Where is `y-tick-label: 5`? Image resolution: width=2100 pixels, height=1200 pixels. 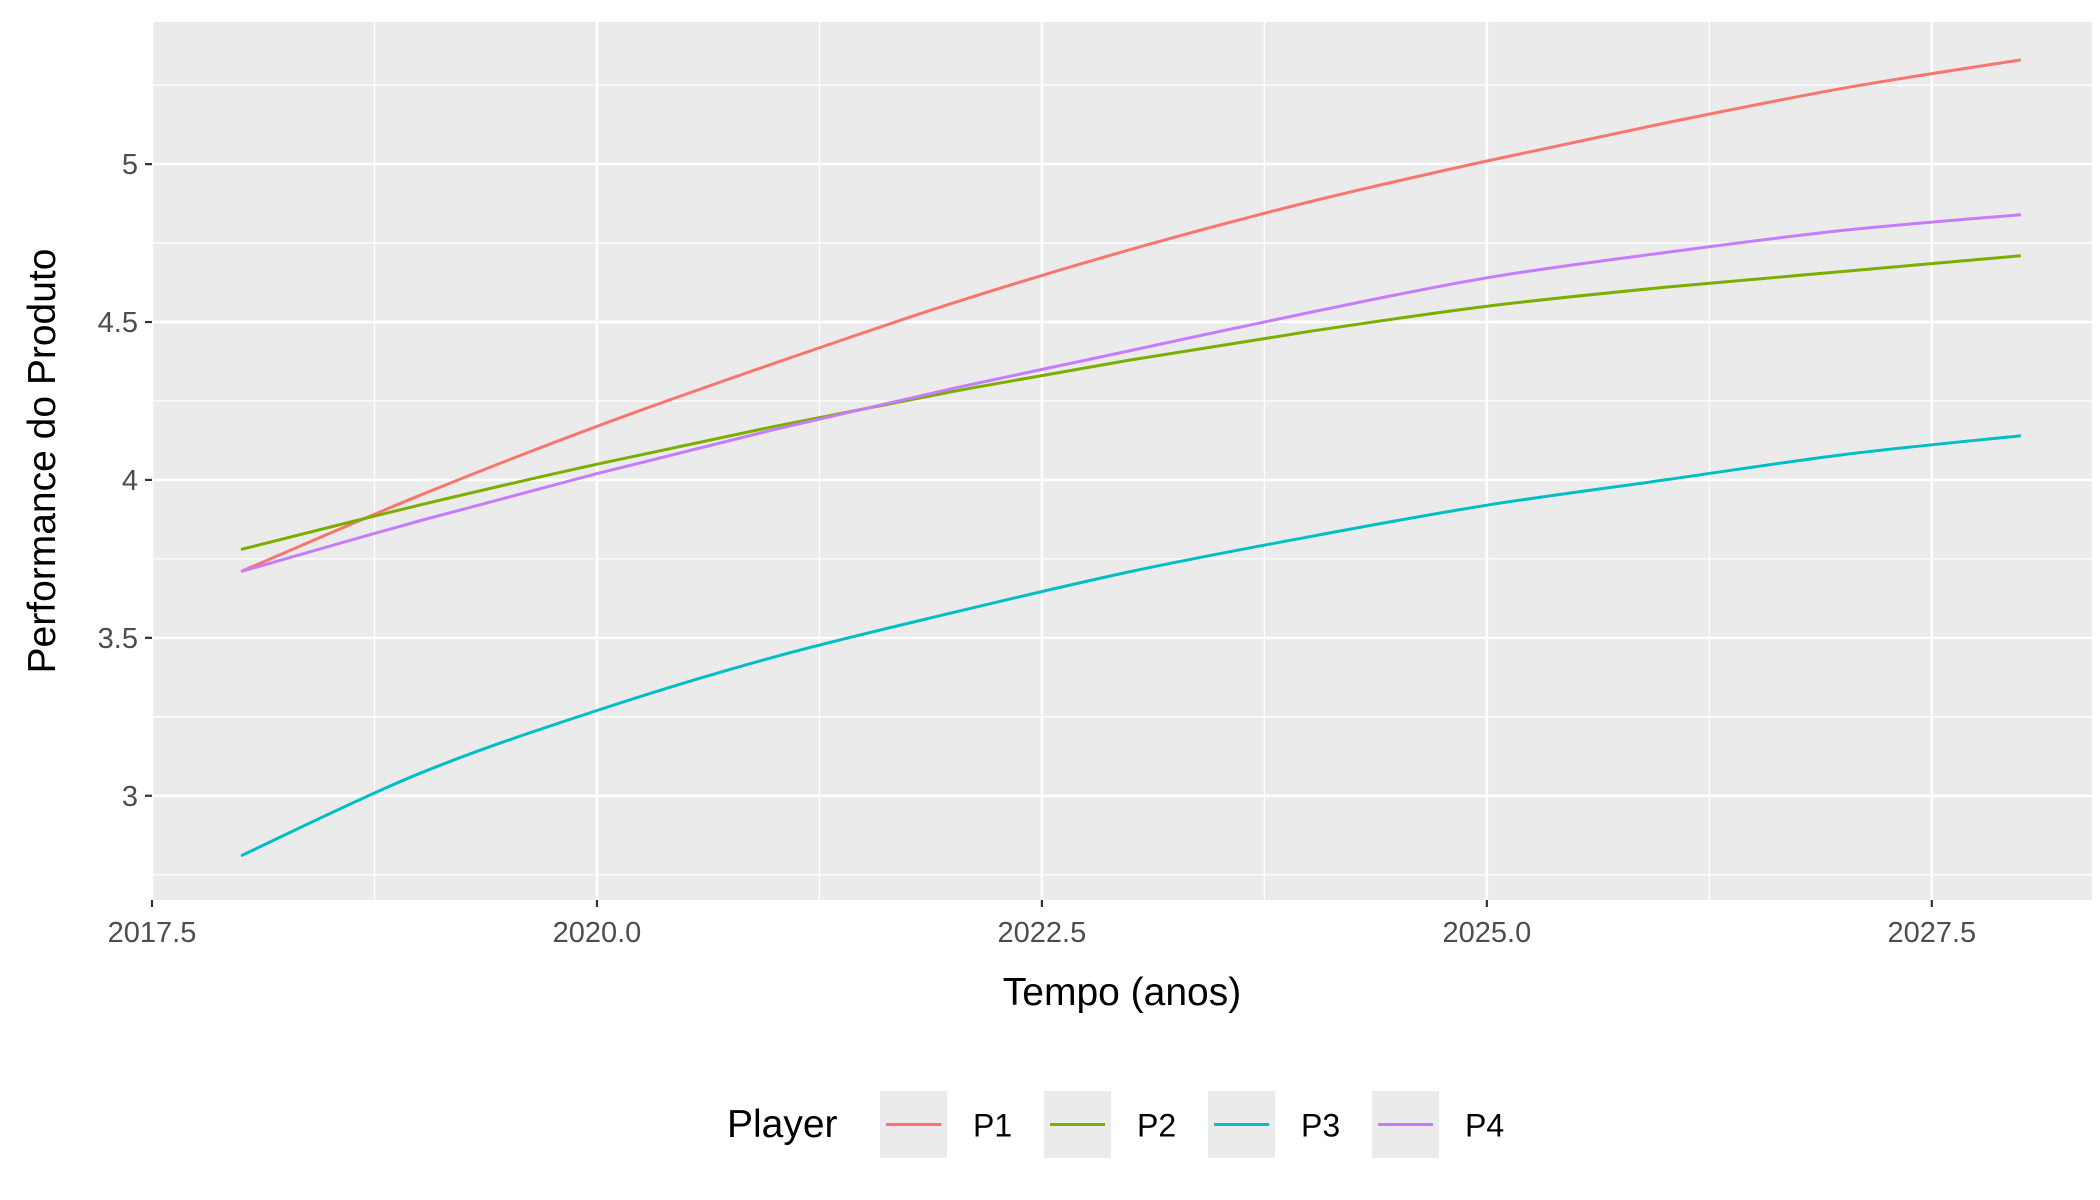 y-tick-label: 5 is located at coordinates (130, 165).